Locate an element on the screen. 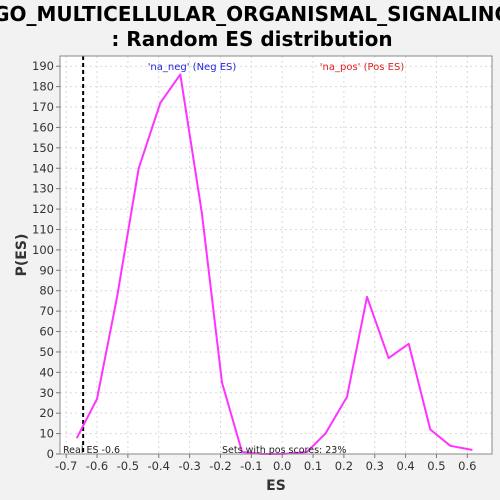 This screenshot has height=500, width=500. y-tick-label: 50 is located at coordinates (46, 352).